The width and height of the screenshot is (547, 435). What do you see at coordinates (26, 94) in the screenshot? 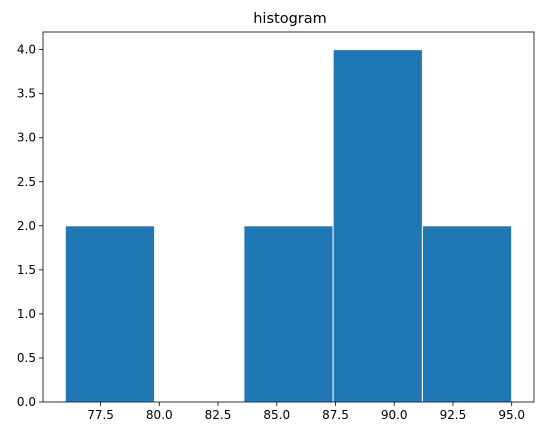
I see `y-tick-label: 3.5` at bounding box center [26, 94].